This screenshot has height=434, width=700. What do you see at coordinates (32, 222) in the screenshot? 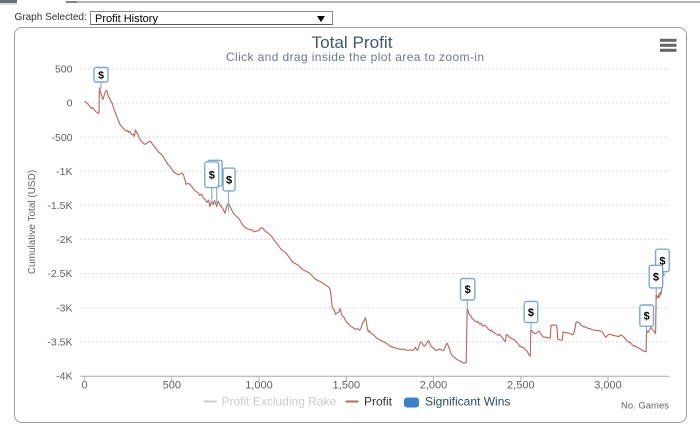
I see `svg-text: Cumulative Total (USD)` at bounding box center [32, 222].